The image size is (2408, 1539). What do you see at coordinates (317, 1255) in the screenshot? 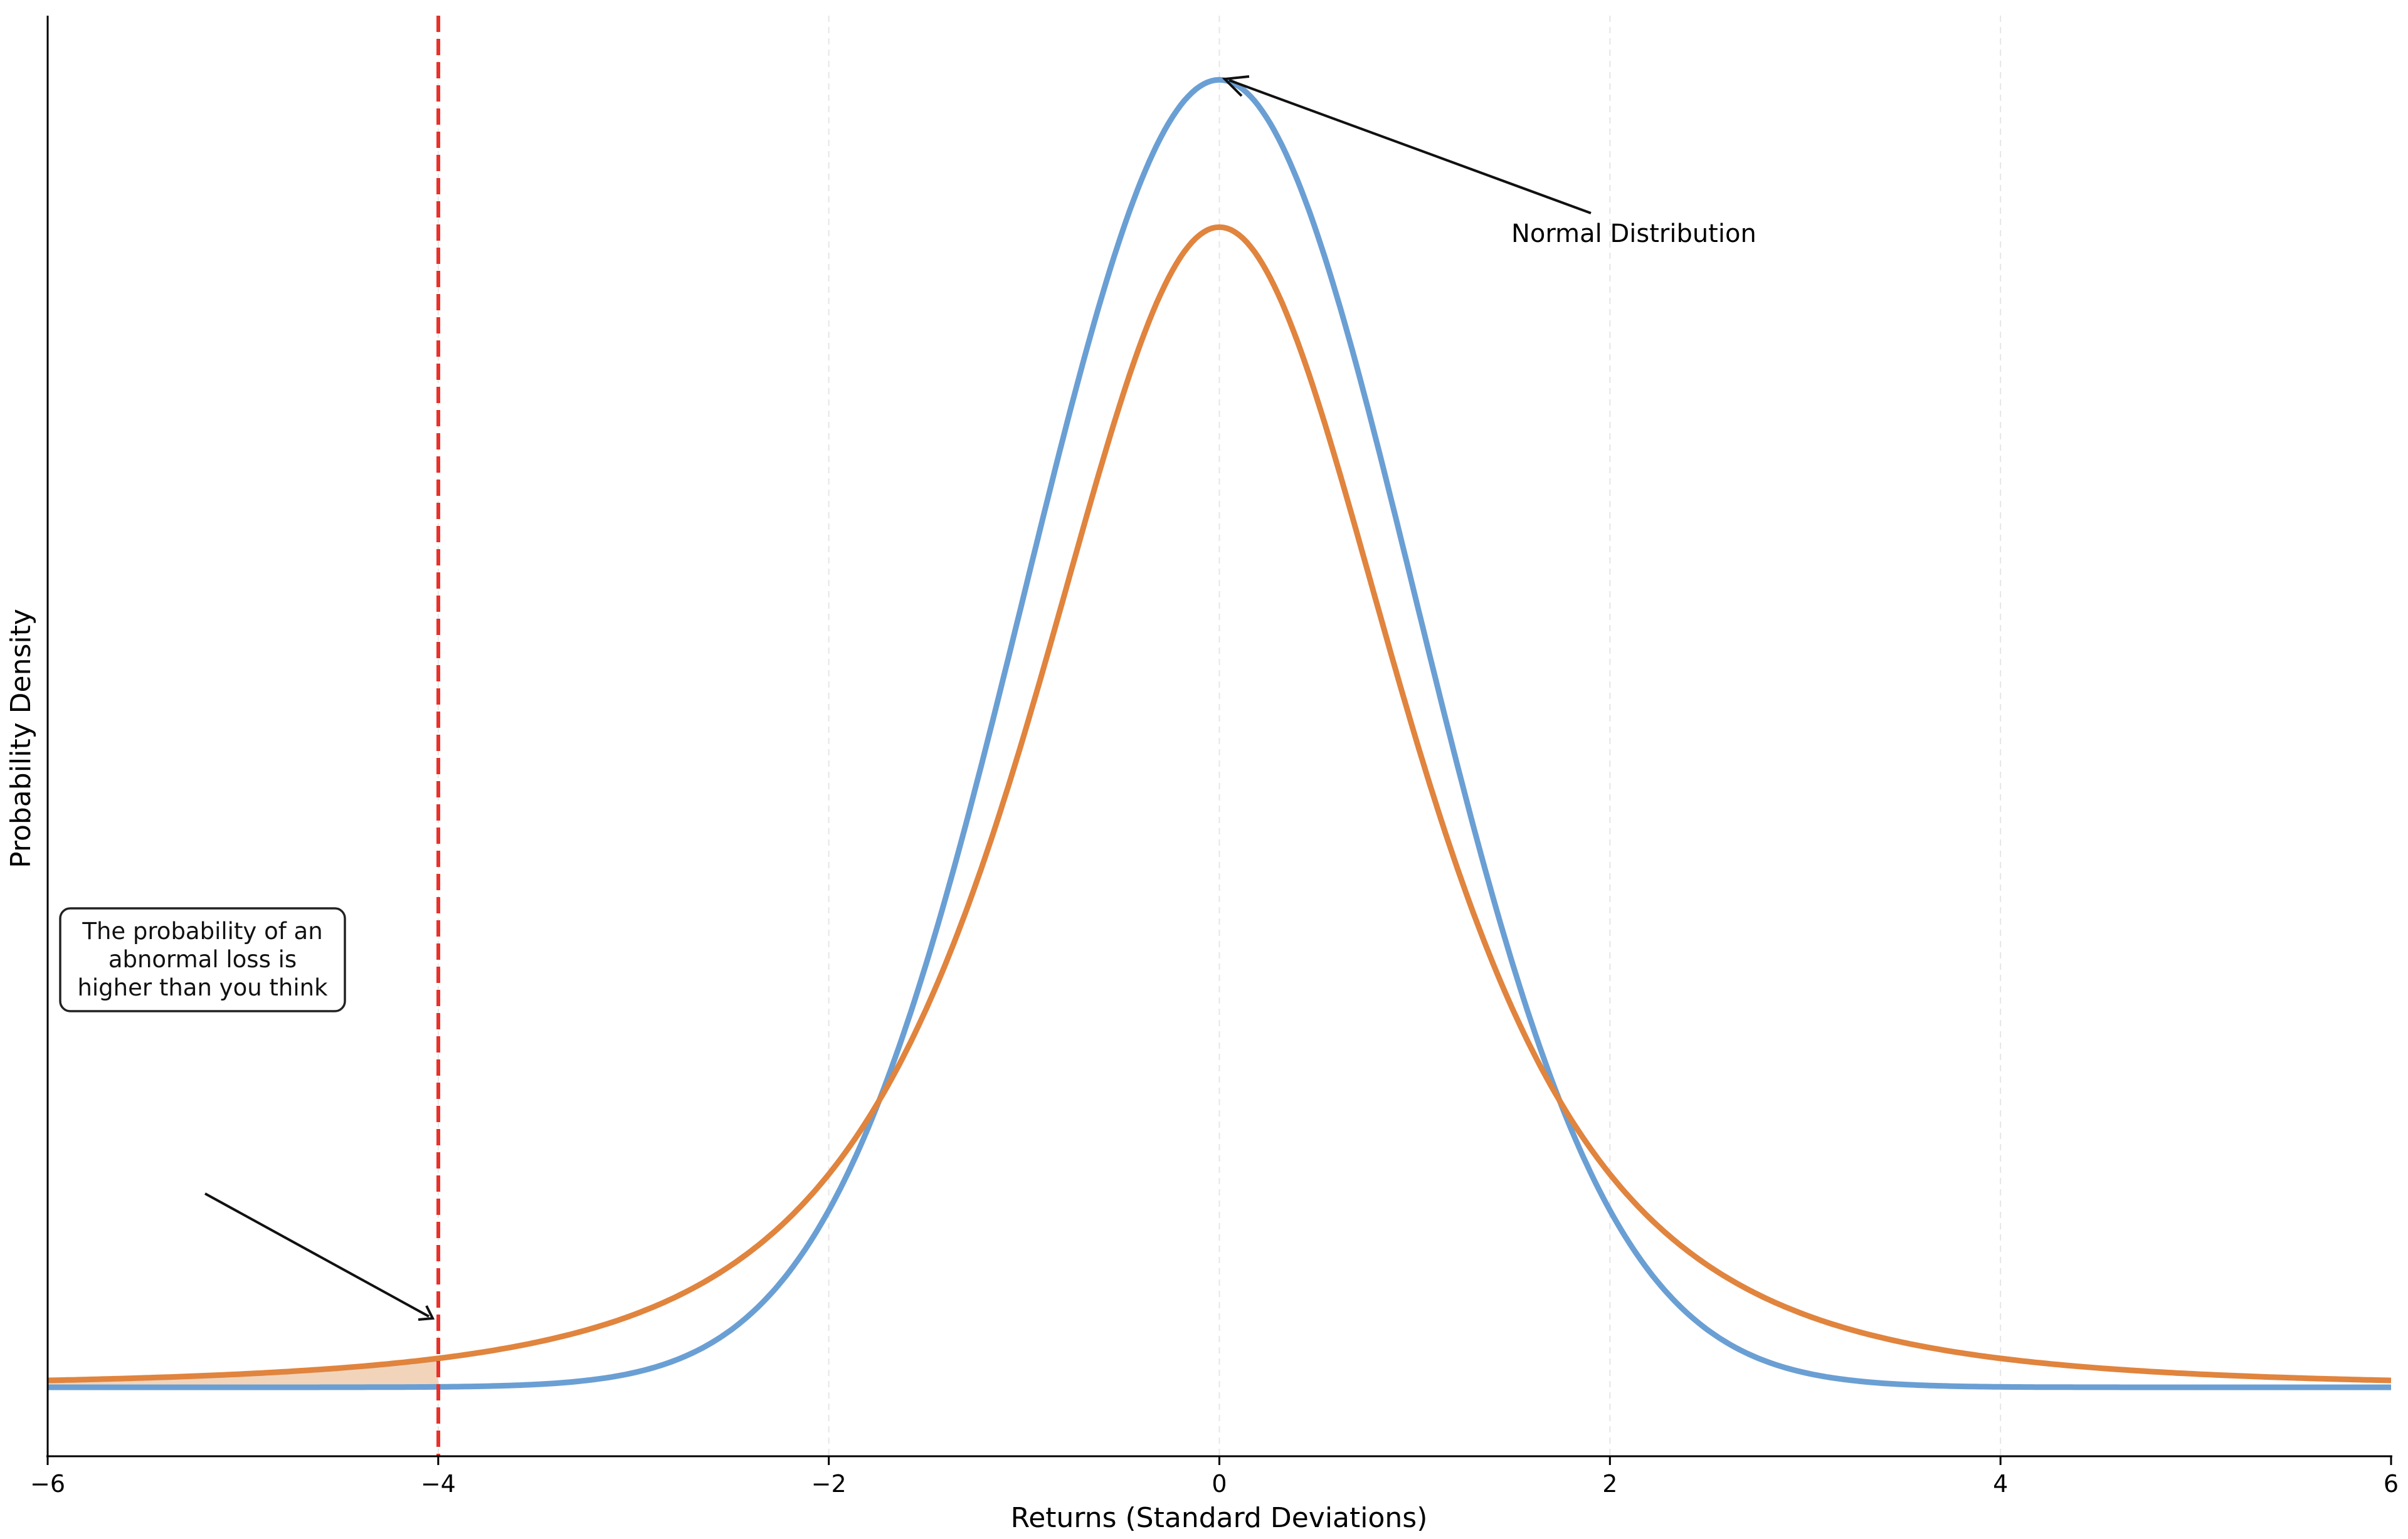
I see `tail-annotation-arrow-line` at bounding box center [317, 1255].